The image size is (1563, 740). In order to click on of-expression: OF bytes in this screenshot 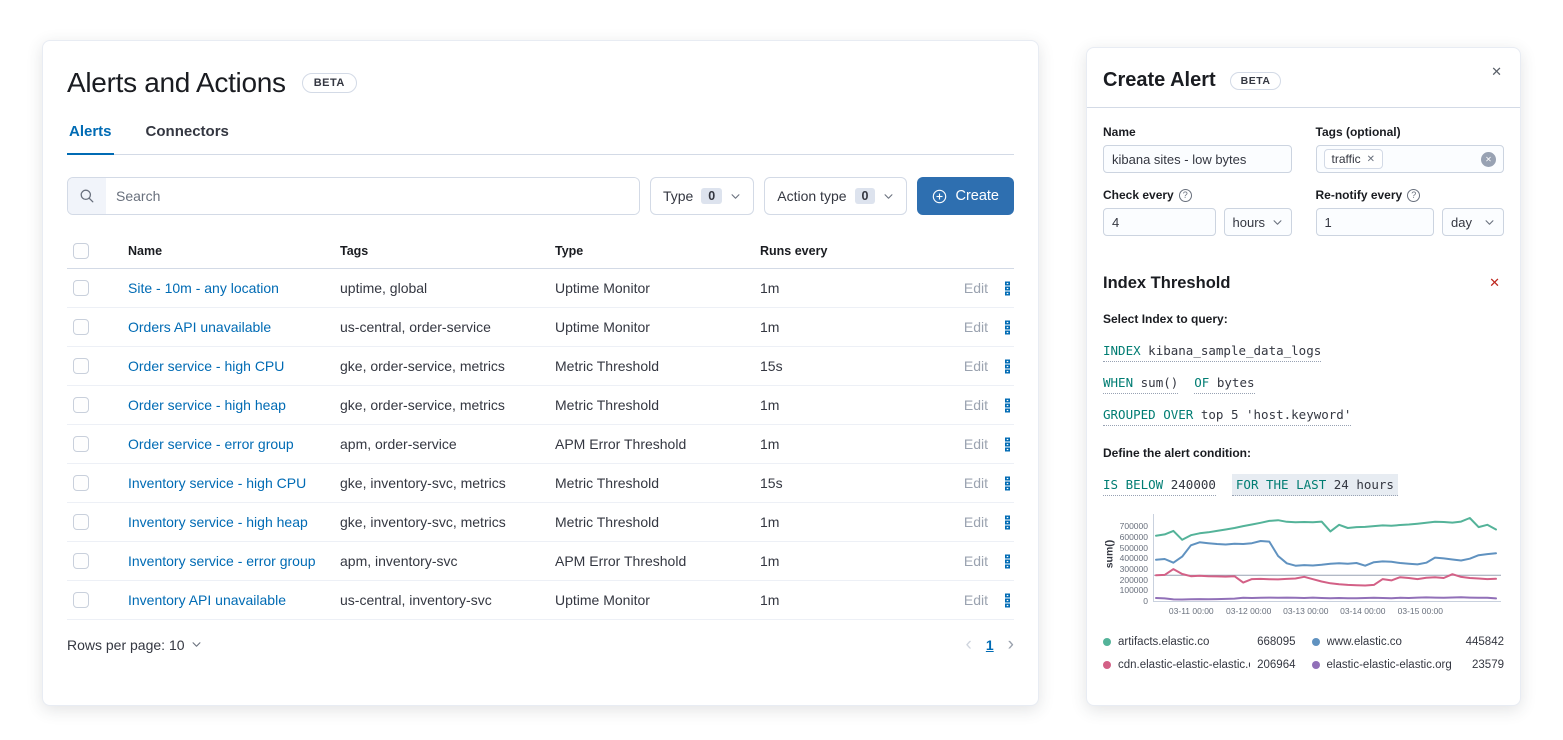, I will do `click(1224, 384)`.